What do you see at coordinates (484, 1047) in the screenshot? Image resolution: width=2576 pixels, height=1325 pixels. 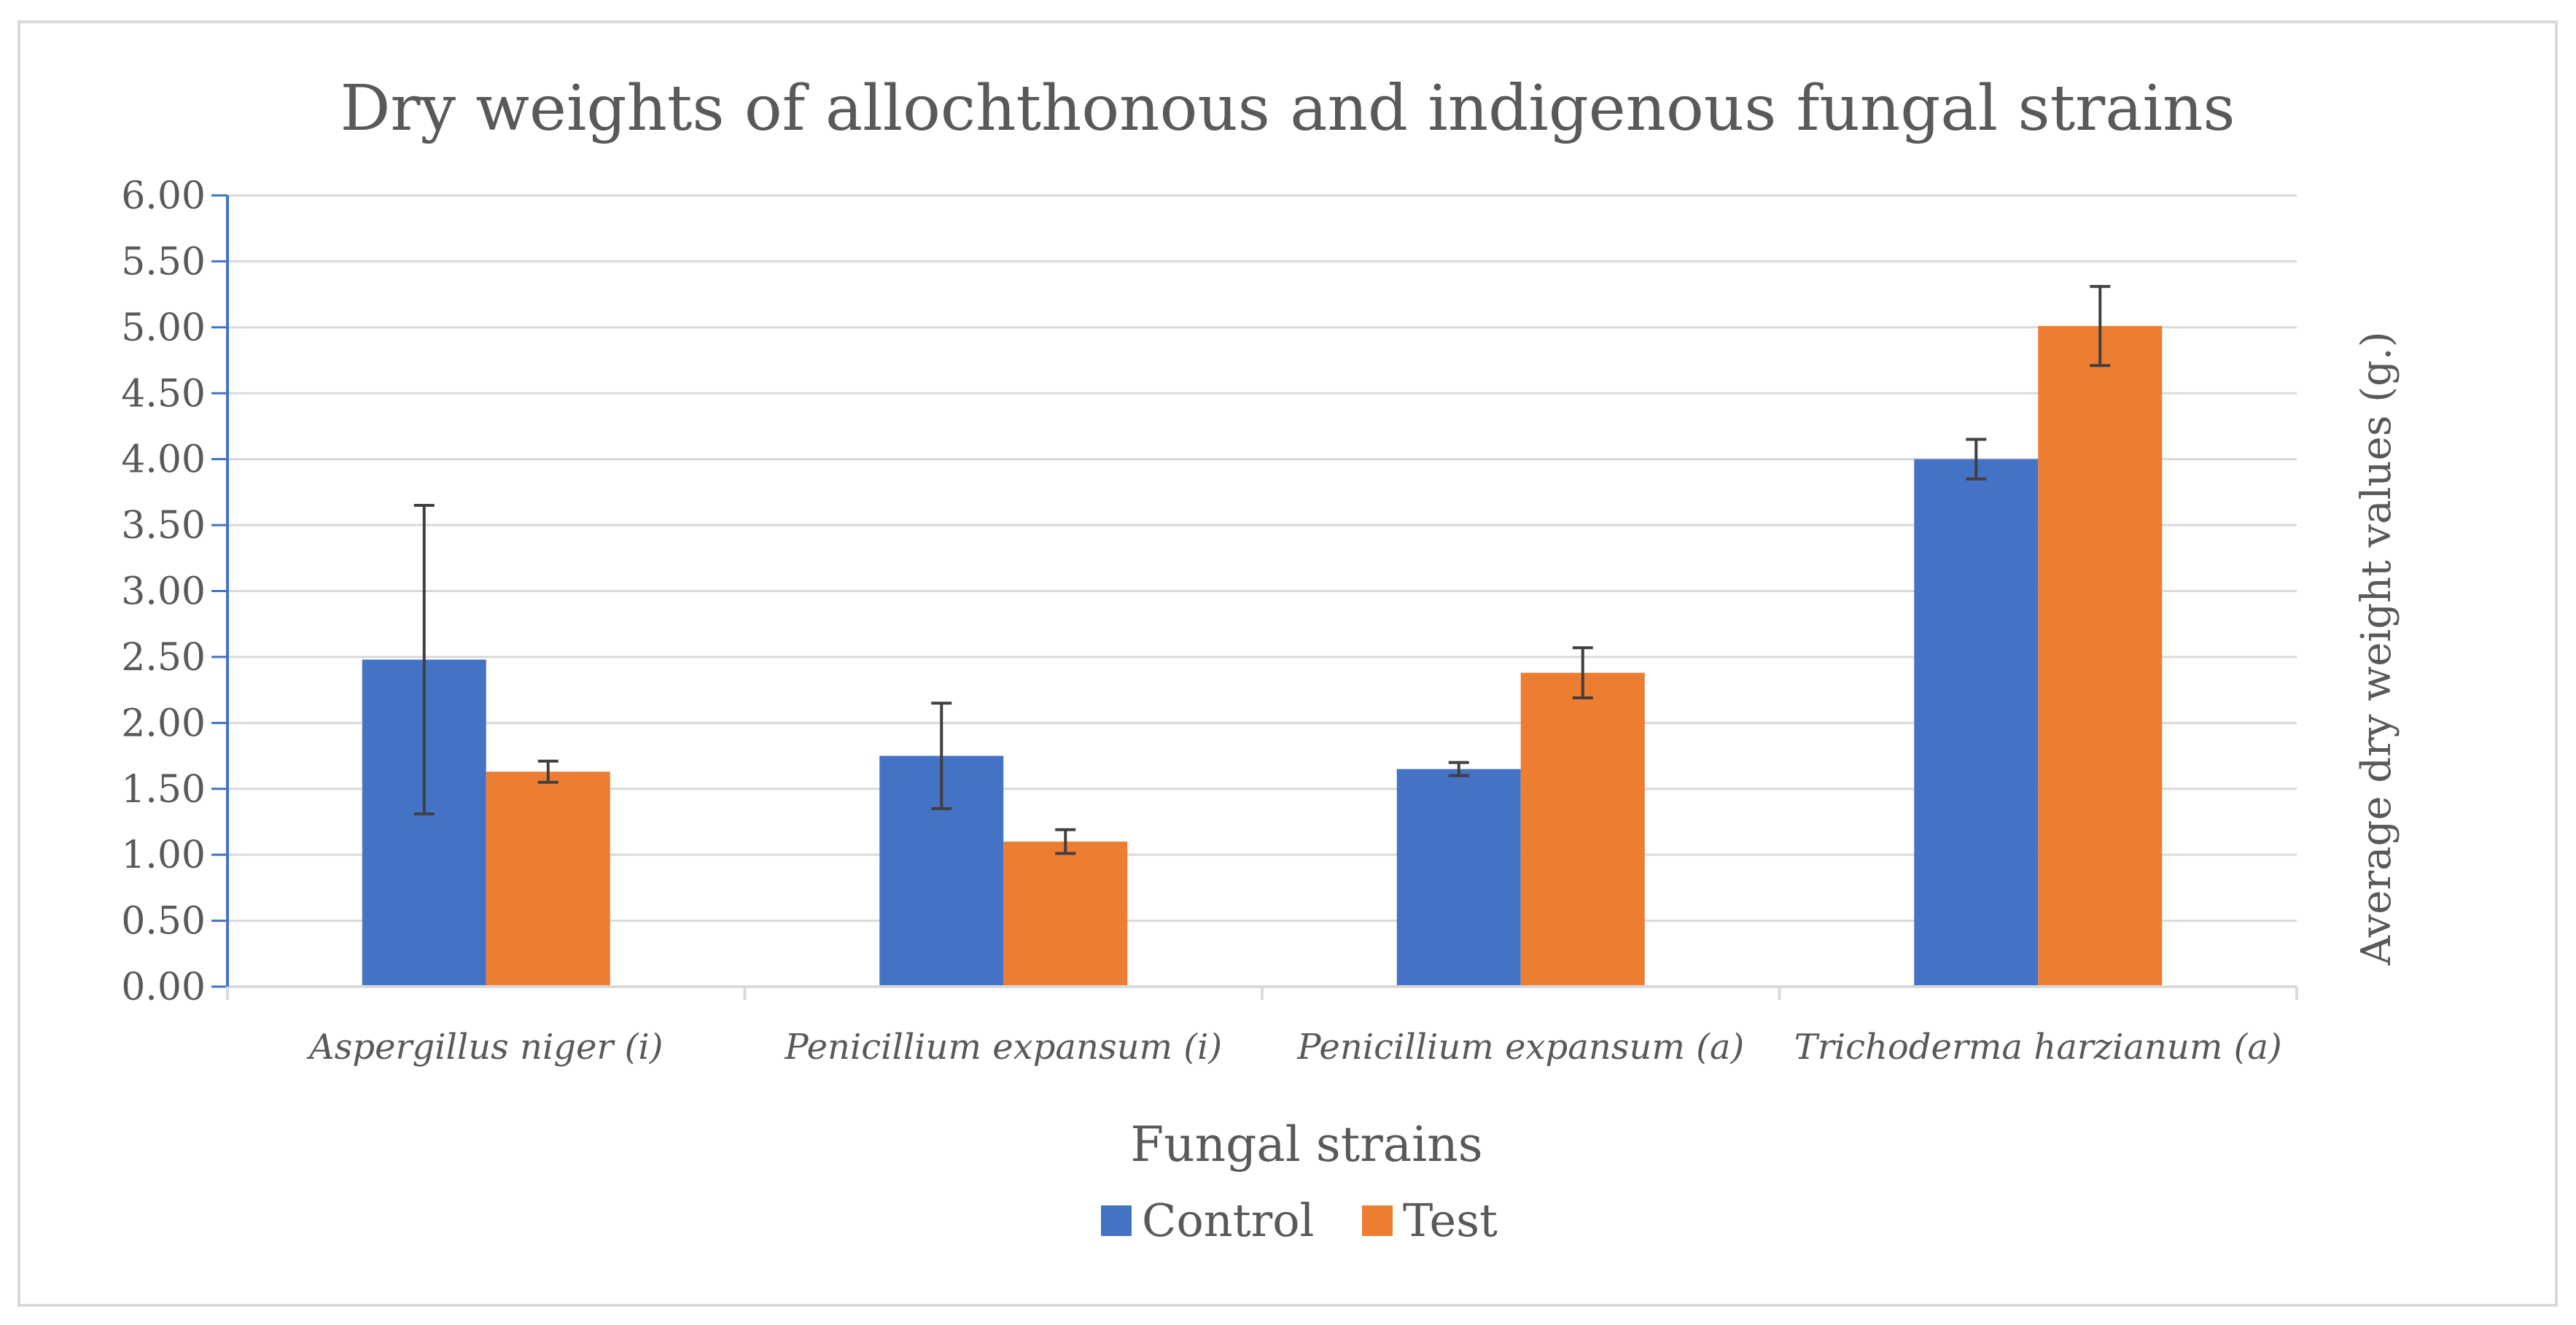 I see `x-tick-label: Aspergillus niger (i)` at bounding box center [484, 1047].